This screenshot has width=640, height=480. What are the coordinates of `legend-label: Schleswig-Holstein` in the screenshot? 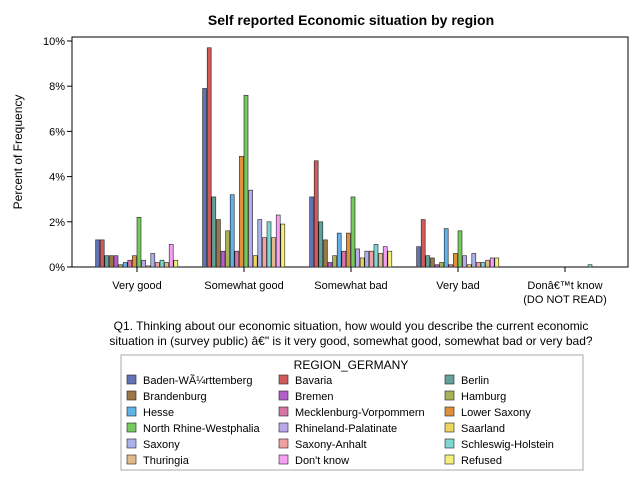 It's located at (507, 445).